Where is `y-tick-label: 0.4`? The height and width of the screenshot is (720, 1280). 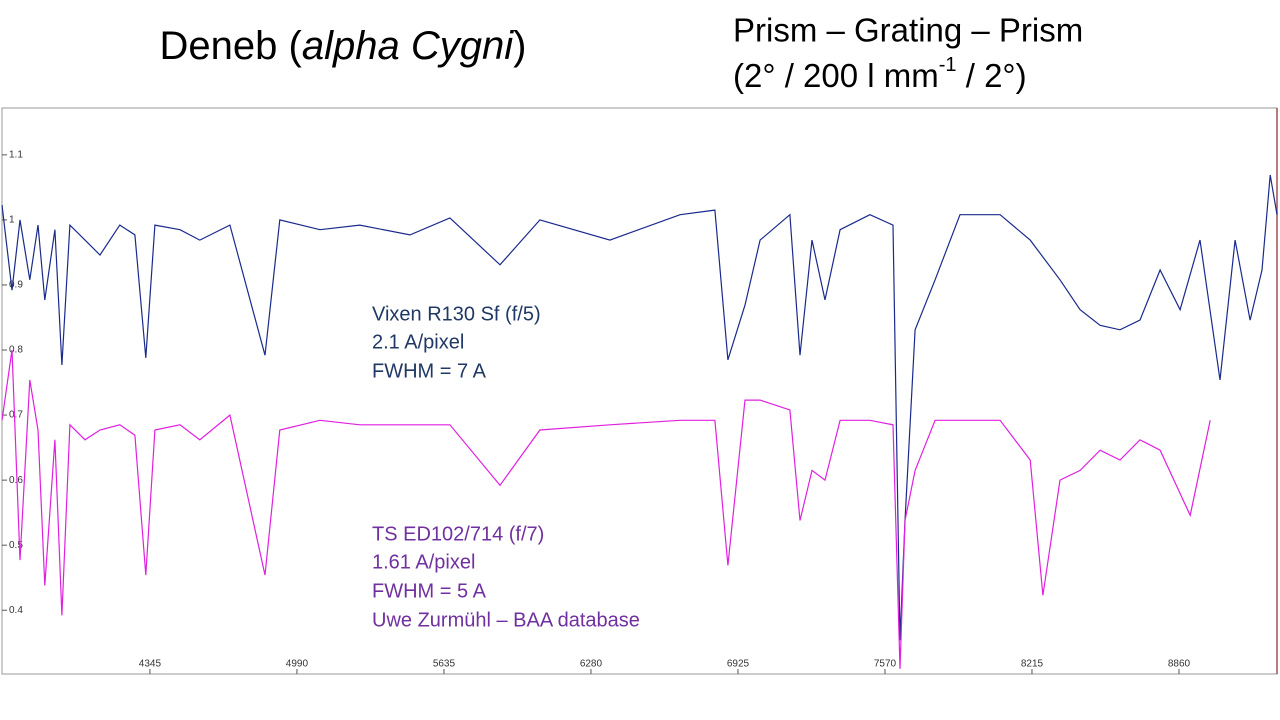
y-tick-label: 0.4 is located at coordinates (16, 610).